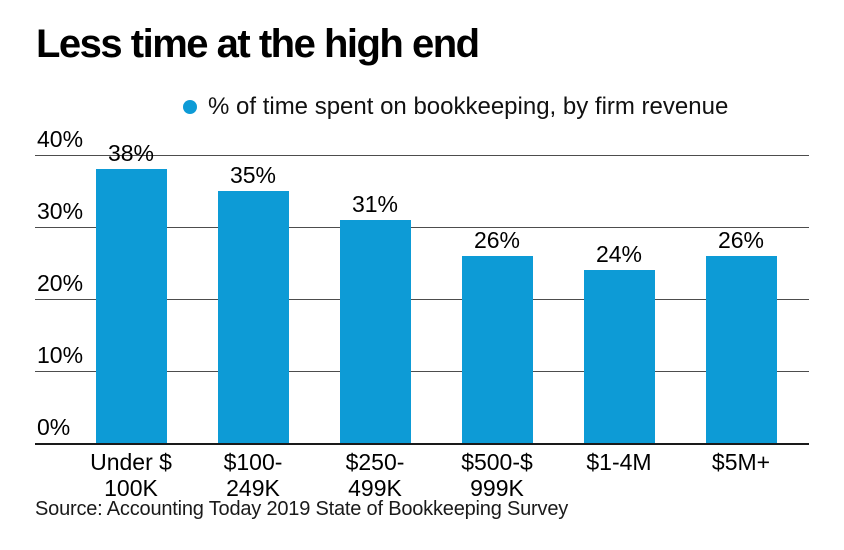 The image size is (844, 550). What do you see at coordinates (741, 462) in the screenshot?
I see `x-axis-category-label: $5M+` at bounding box center [741, 462].